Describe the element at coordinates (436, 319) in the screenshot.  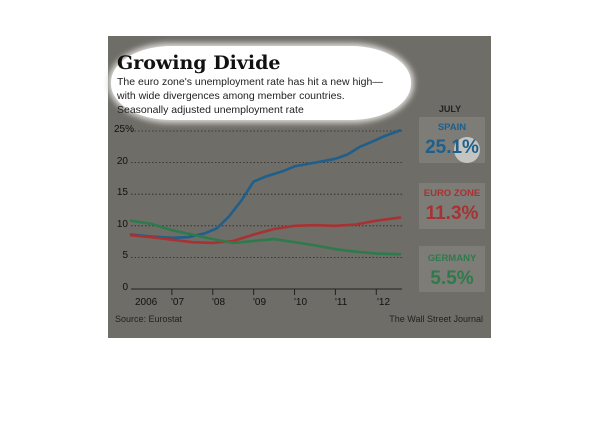
I see `publisher-credit: The Wall Street Journal` at that location.